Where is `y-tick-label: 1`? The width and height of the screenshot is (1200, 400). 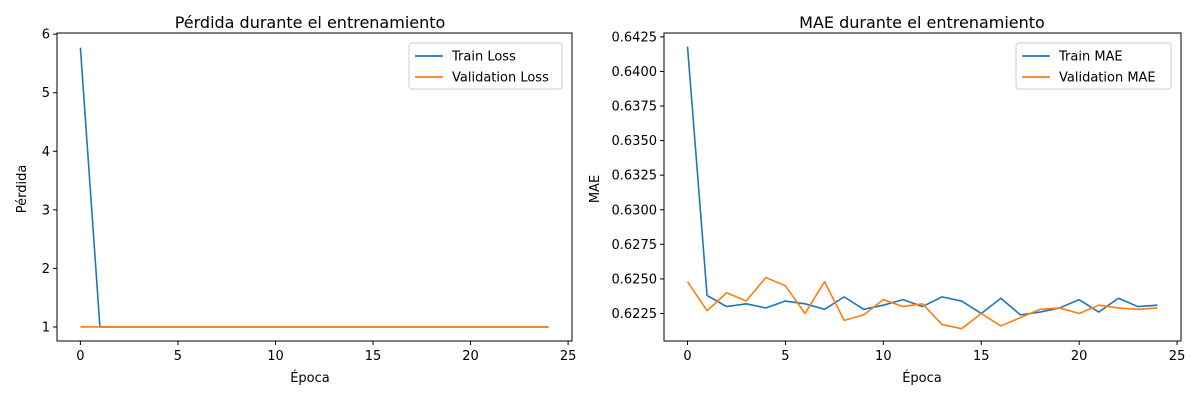 y-tick-label: 1 is located at coordinates (46, 327).